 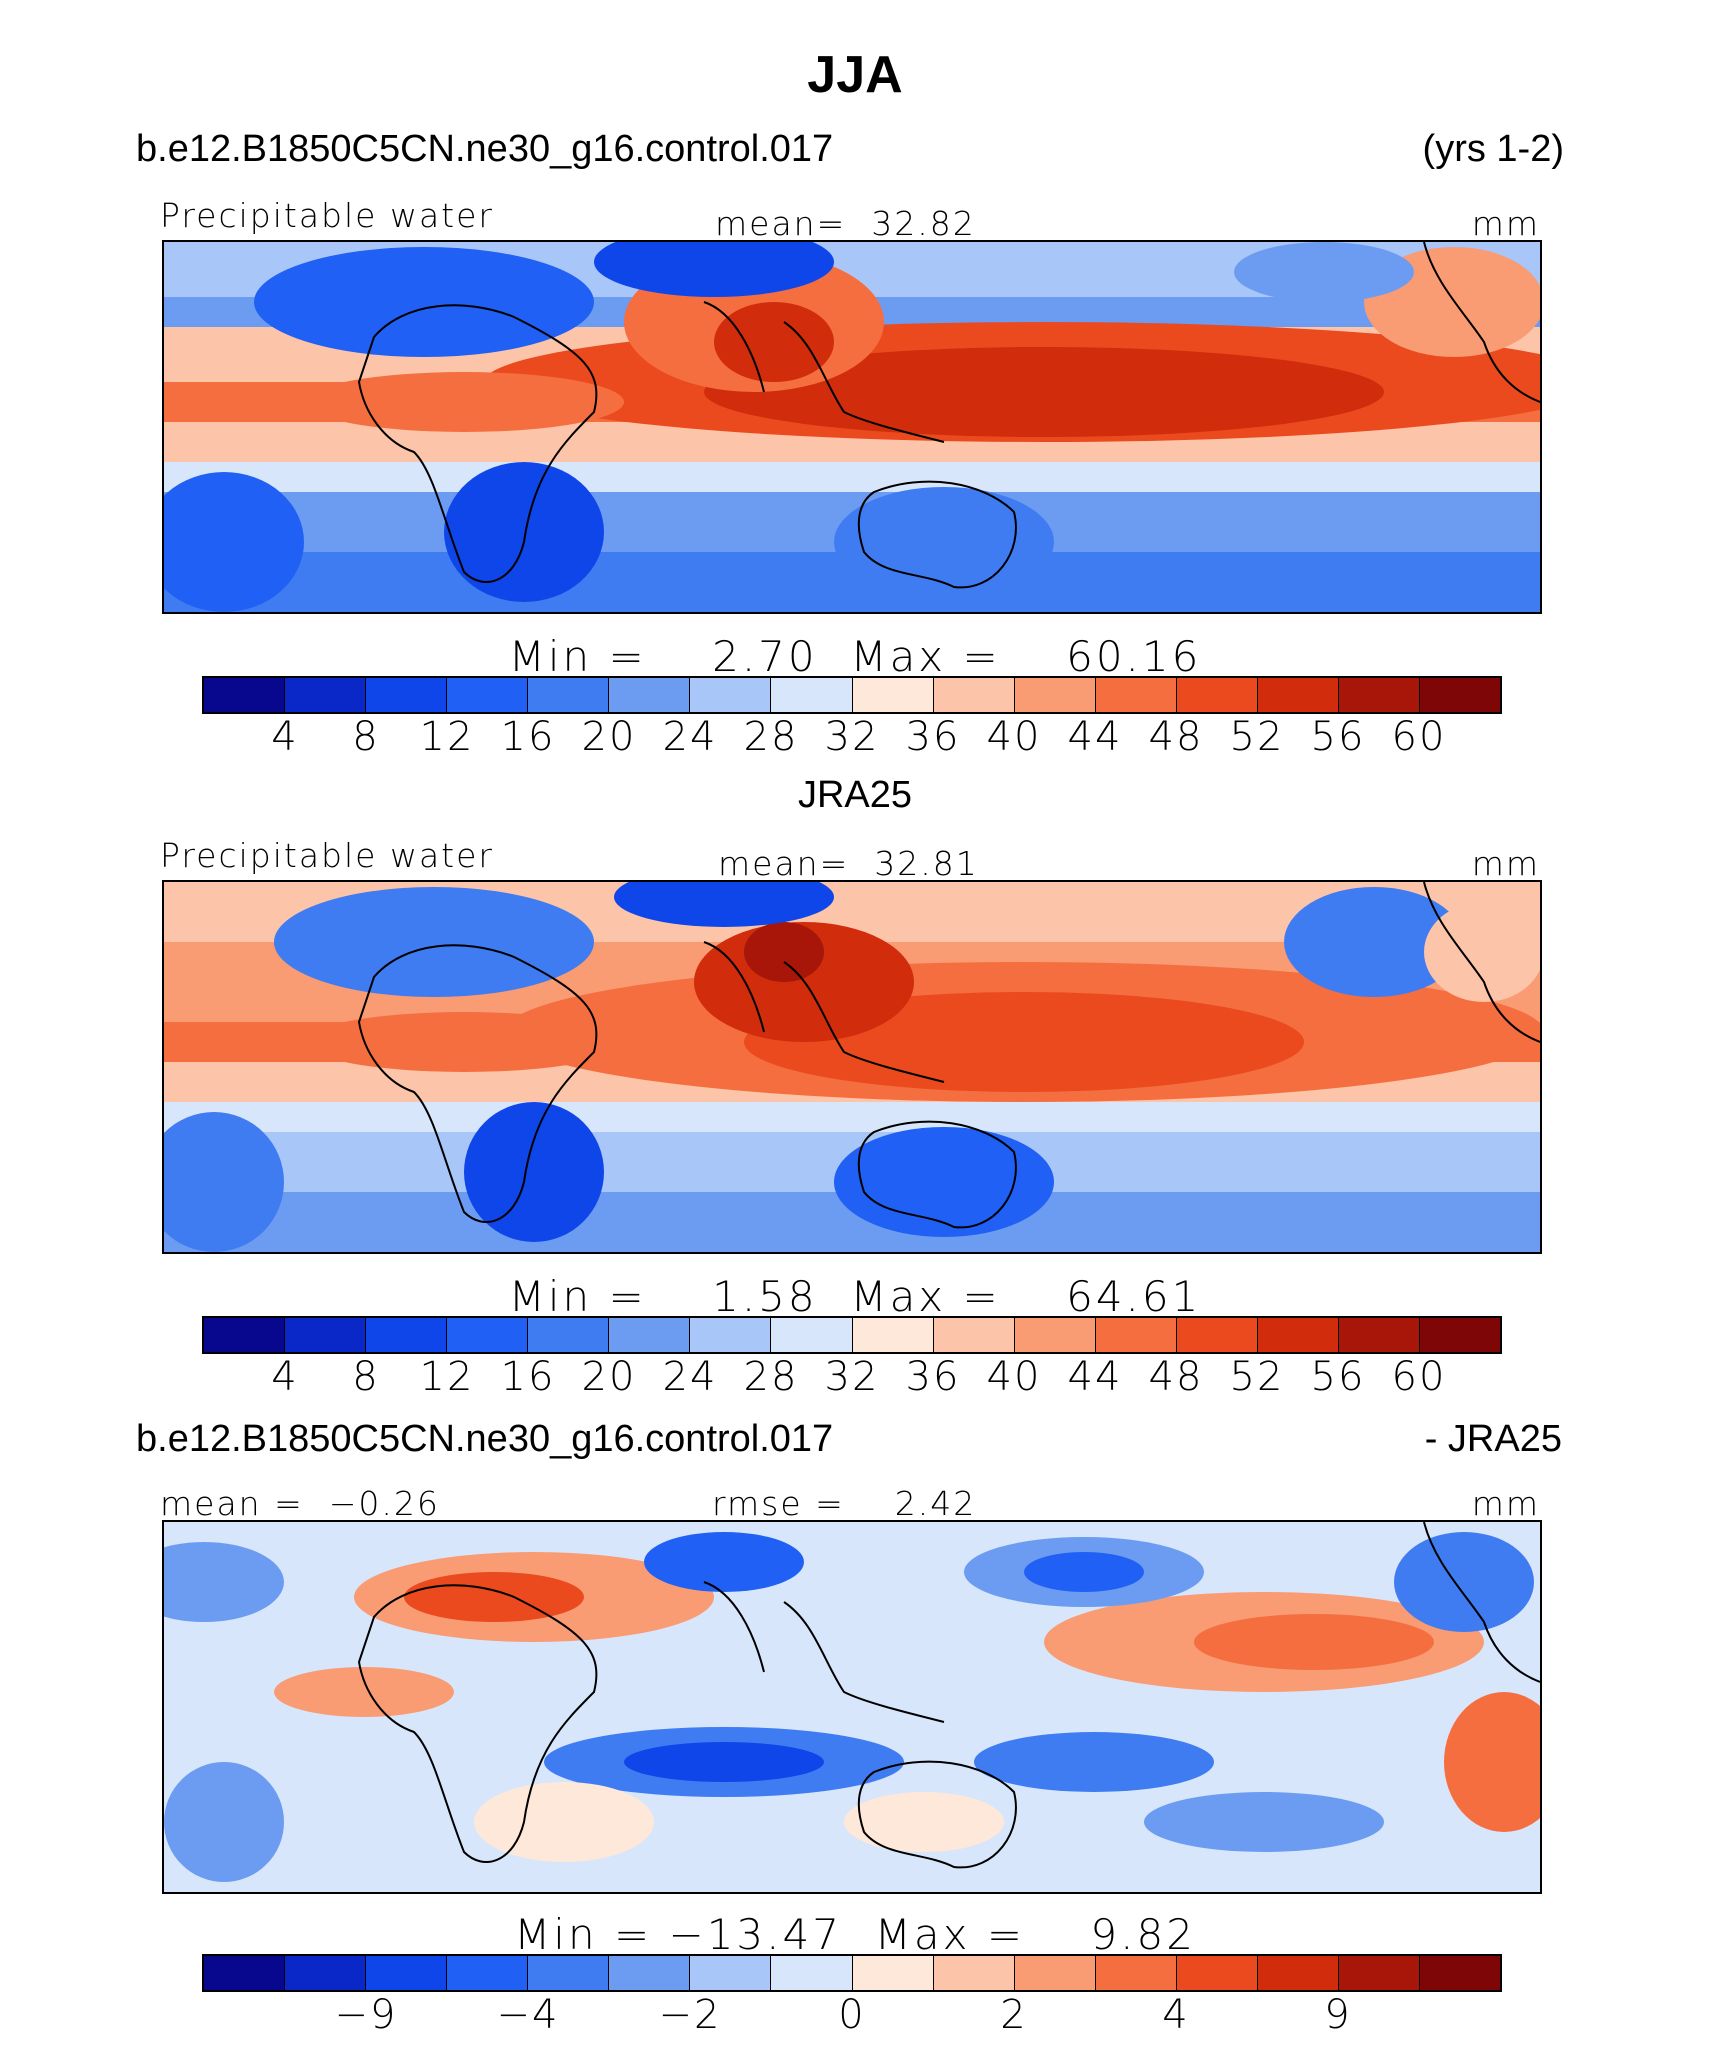 I want to click on colorbar-tick-label: 2, so click(x=1014, y=2015).